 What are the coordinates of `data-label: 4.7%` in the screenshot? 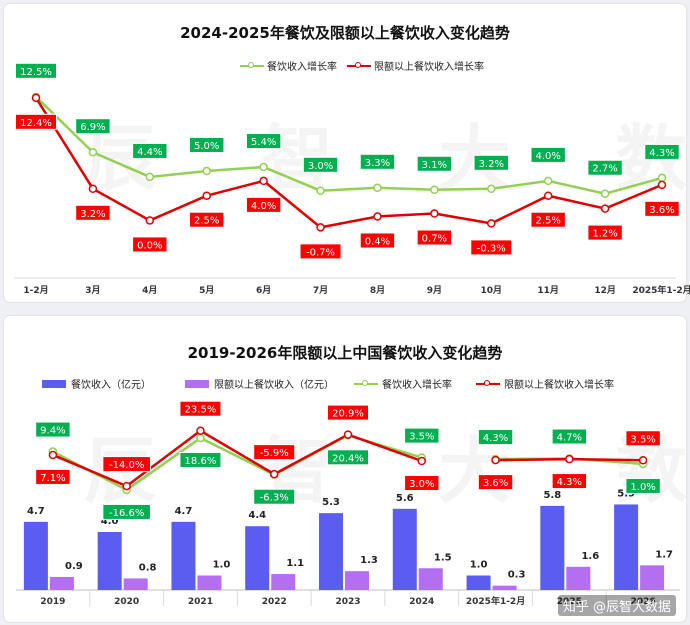 It's located at (569, 437).